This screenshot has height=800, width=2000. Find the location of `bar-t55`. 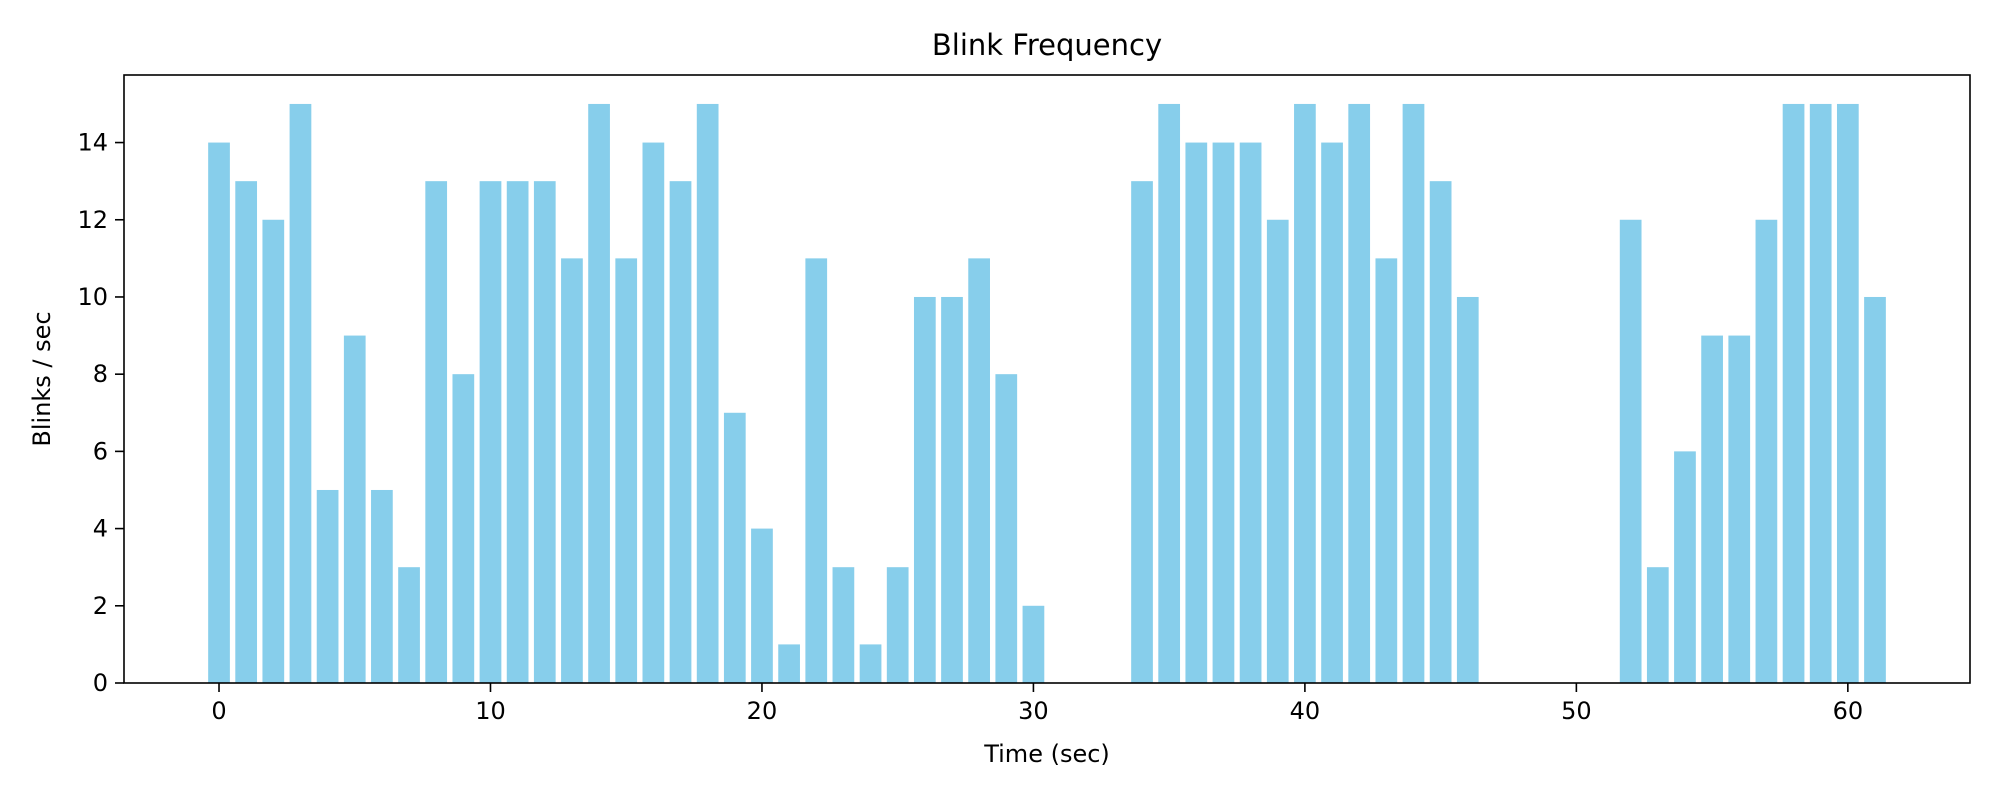

bar-t55 is located at coordinates (1712, 509).